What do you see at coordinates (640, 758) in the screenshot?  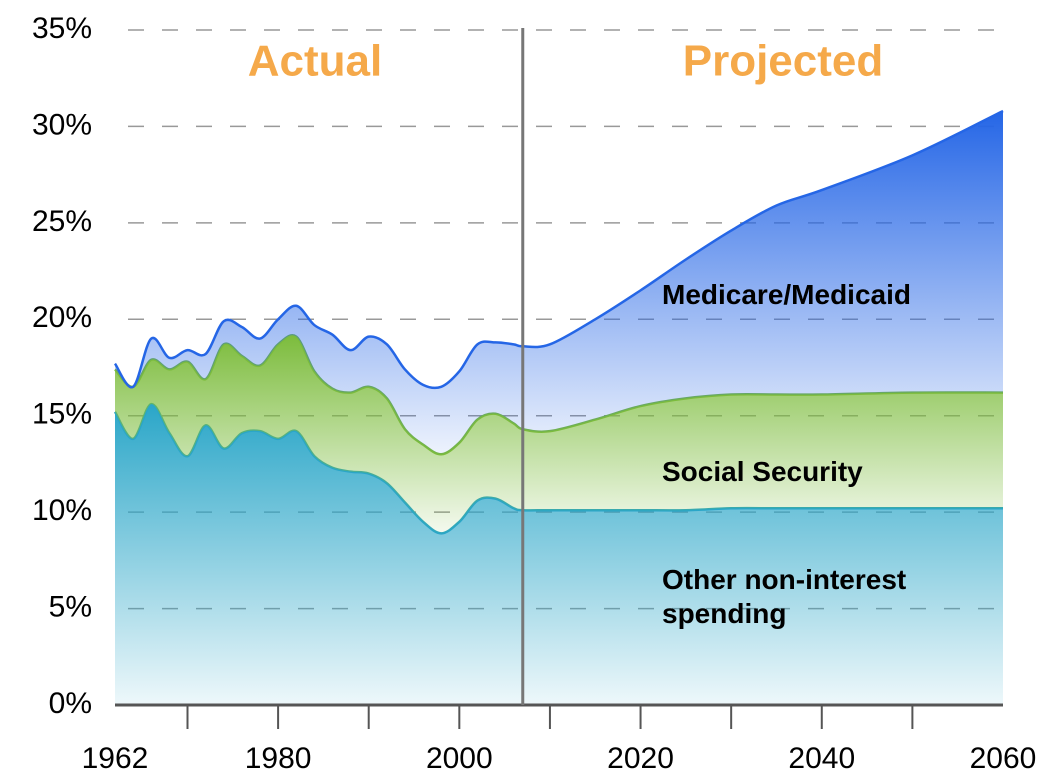 I see `x-tick-label: 2020` at bounding box center [640, 758].